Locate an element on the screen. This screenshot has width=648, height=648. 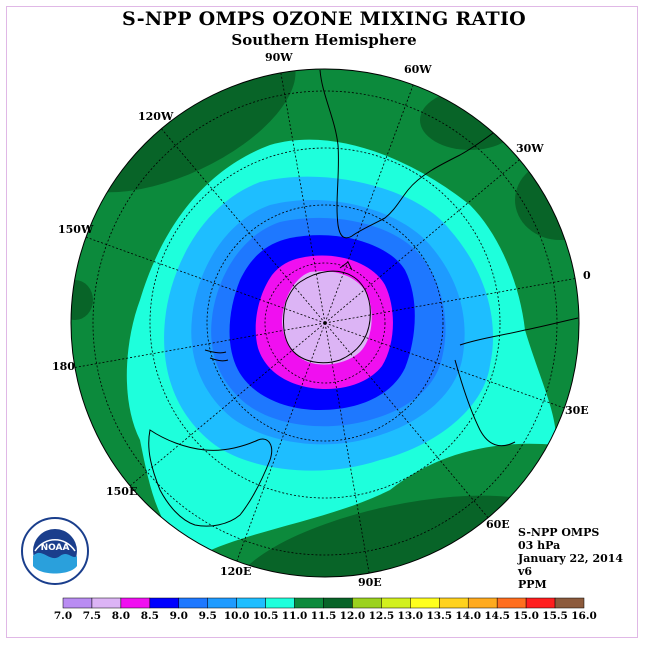
colorbar-tick-label: 12.5 is located at coordinates (382, 616).